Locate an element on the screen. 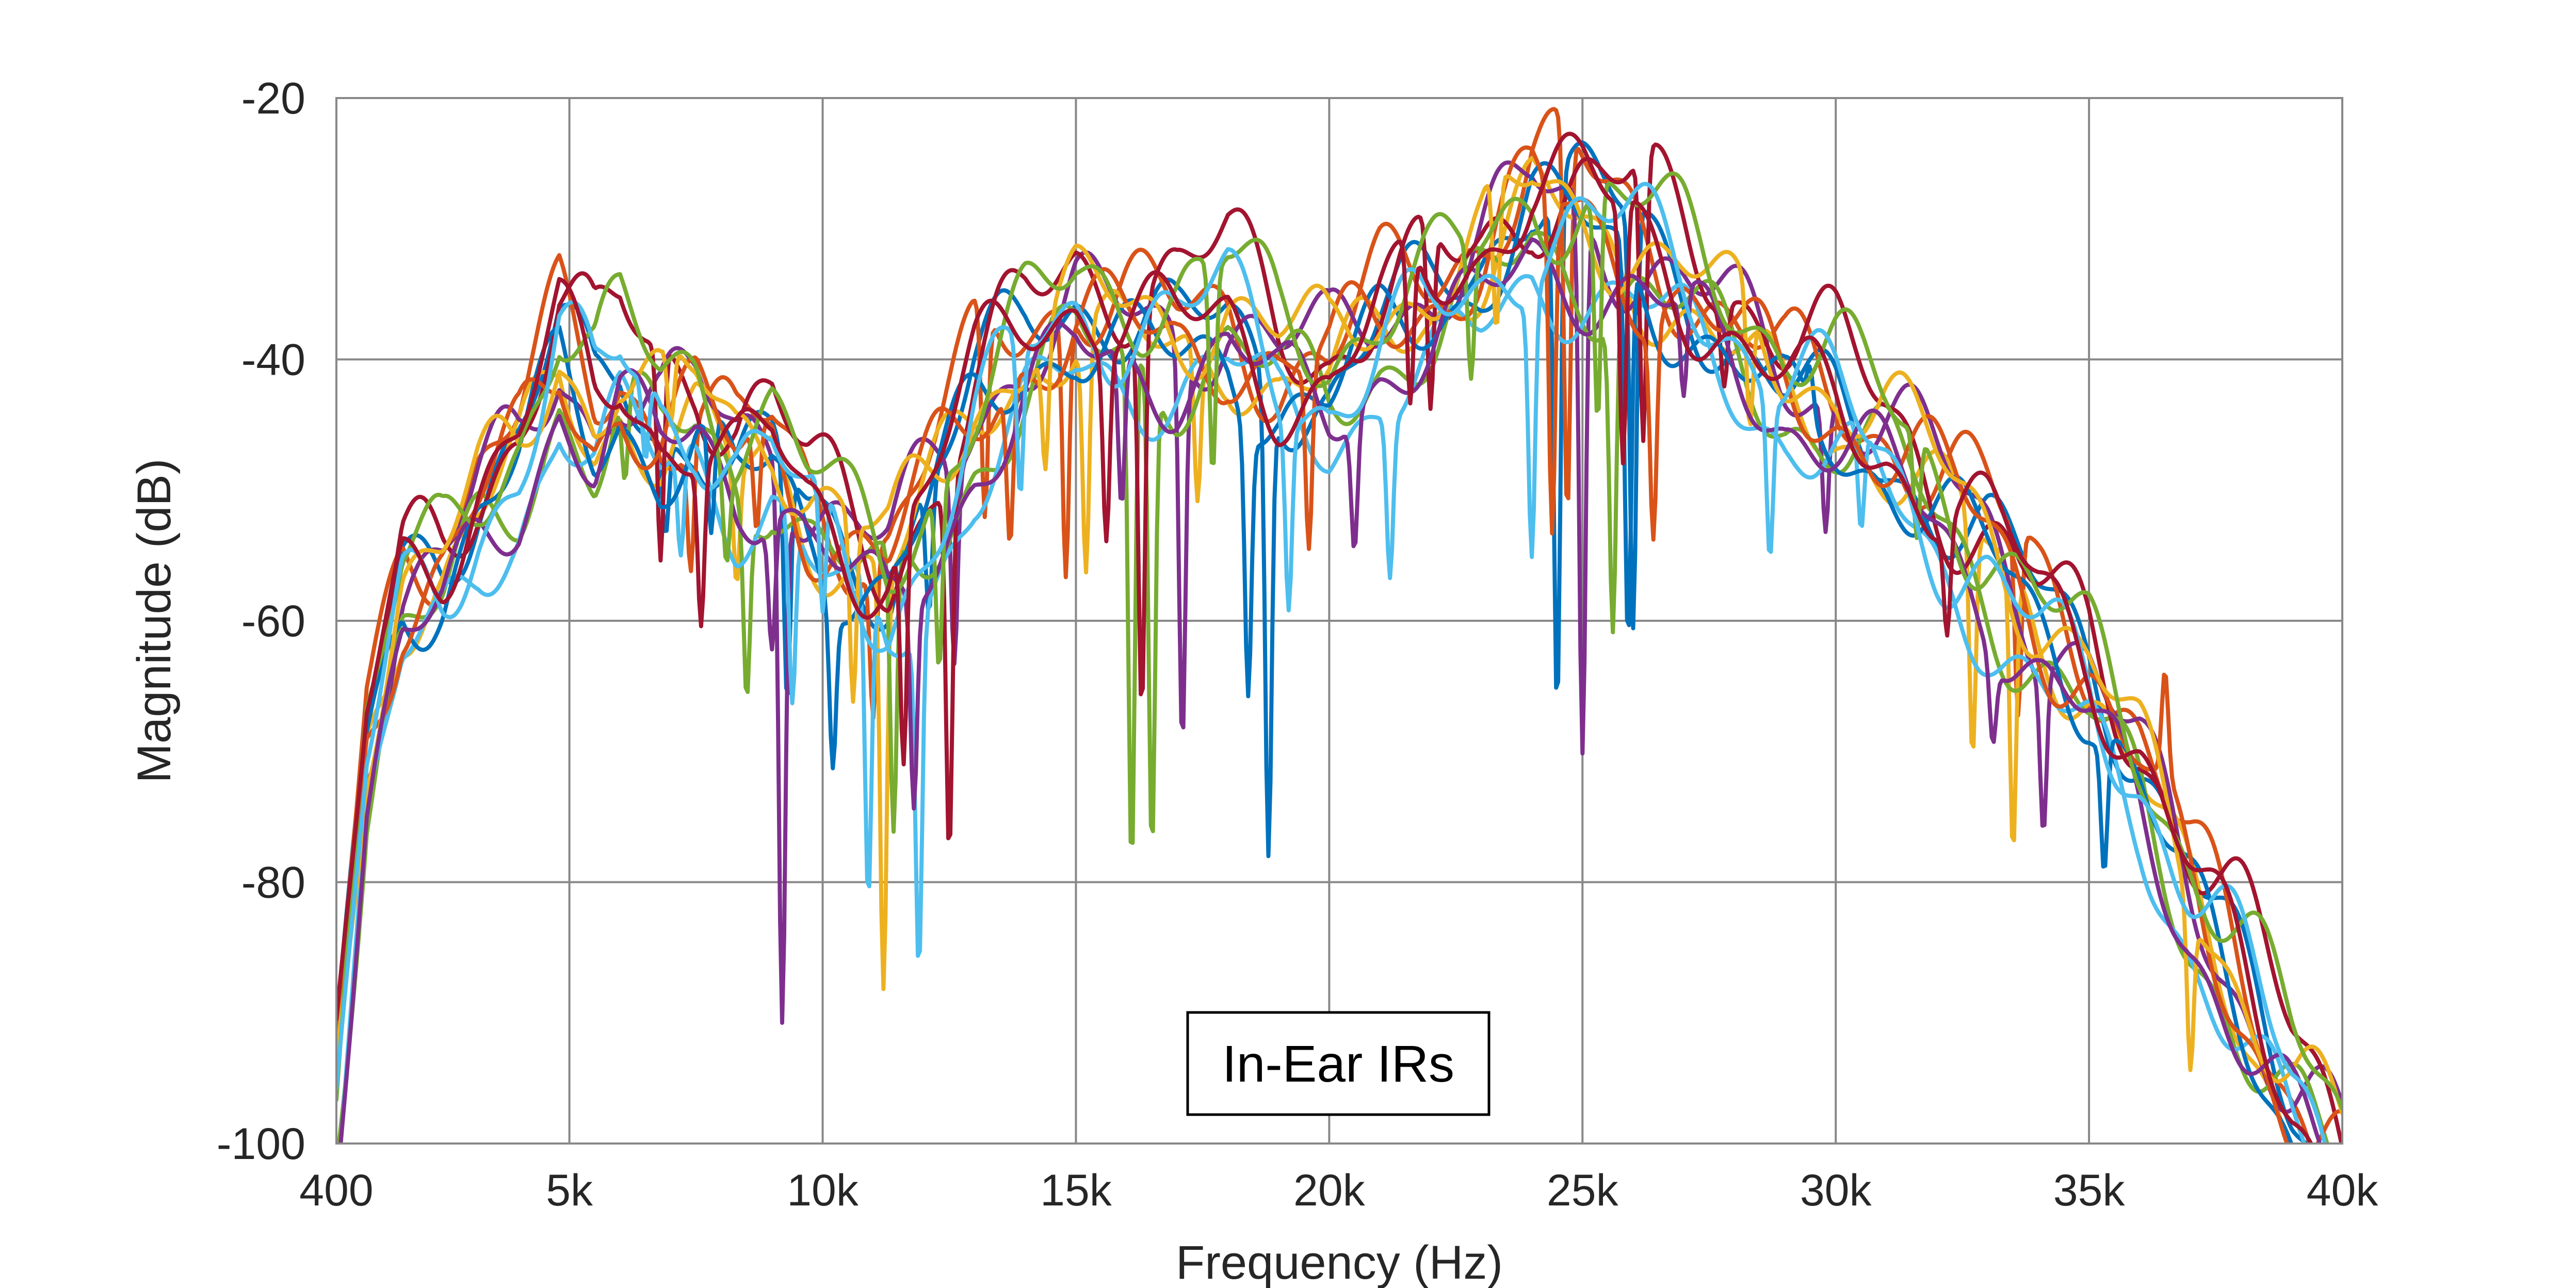 The image size is (2576, 1288). x-tick-label: 30k is located at coordinates (1836, 1191).